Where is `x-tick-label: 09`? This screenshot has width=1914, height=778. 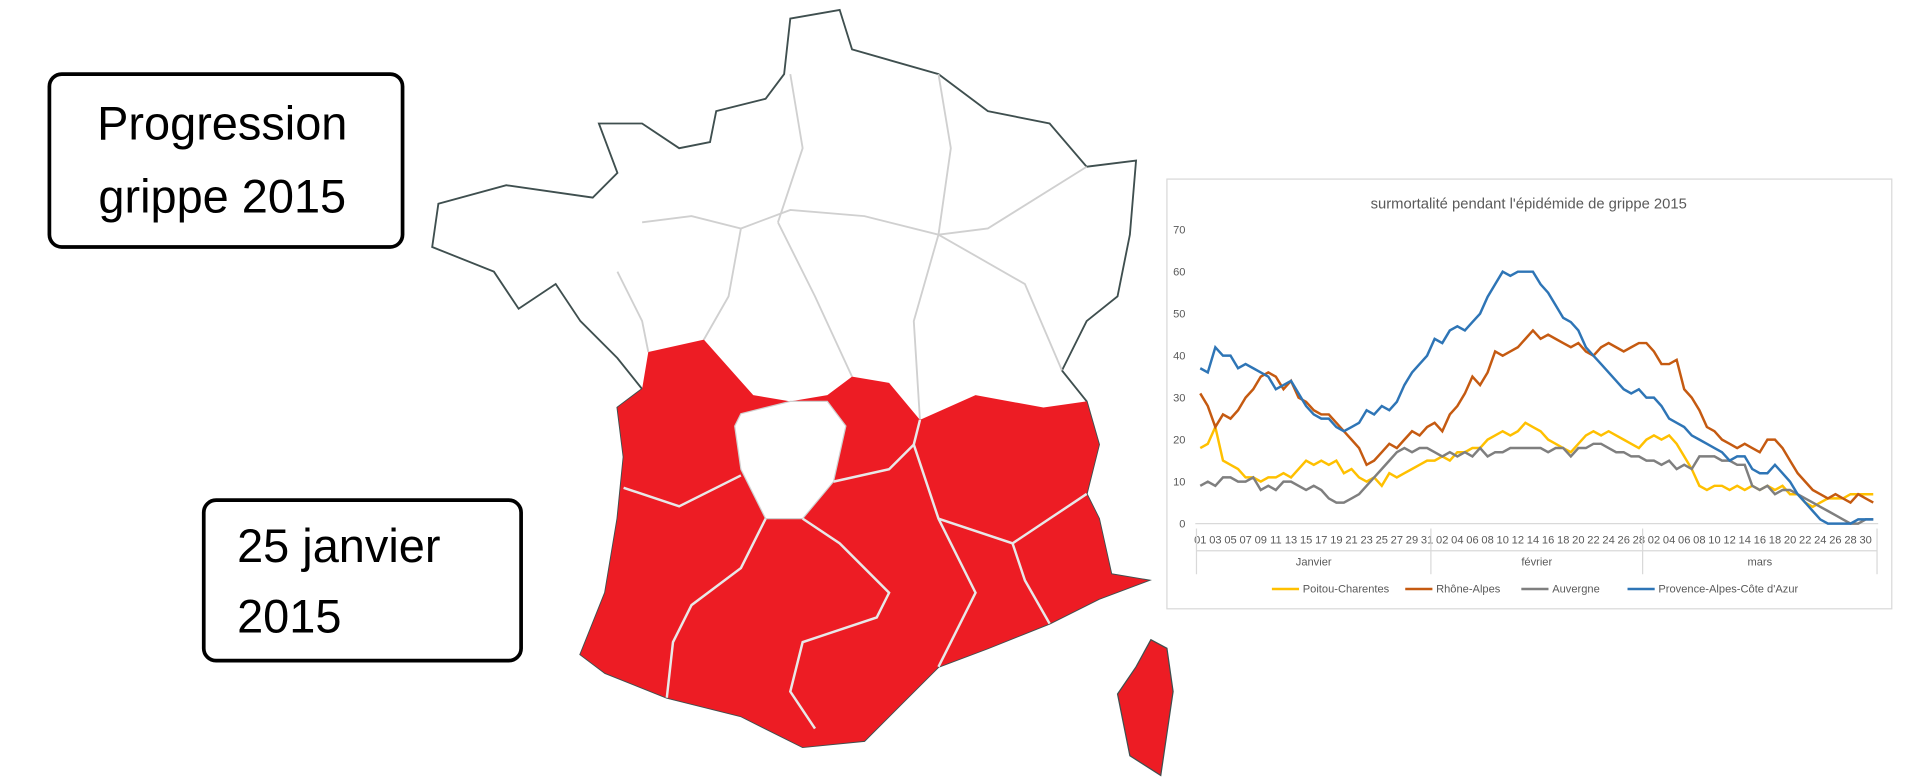 x-tick-label: 09 is located at coordinates (1261, 540).